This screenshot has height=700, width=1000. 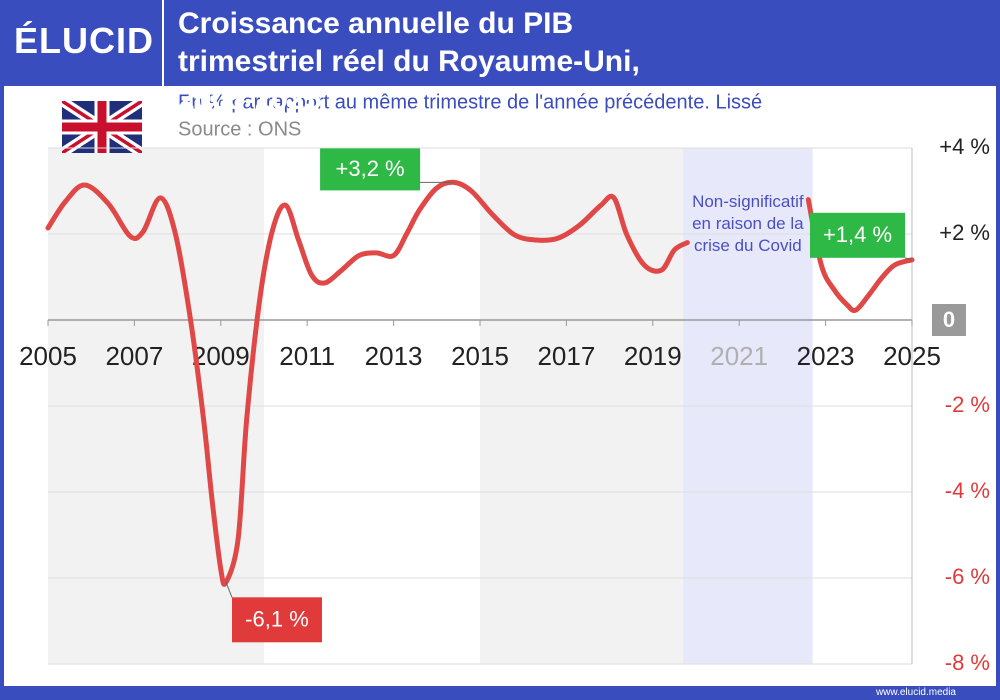 I want to click on y-tick-label: -2 %, so click(x=967, y=404).